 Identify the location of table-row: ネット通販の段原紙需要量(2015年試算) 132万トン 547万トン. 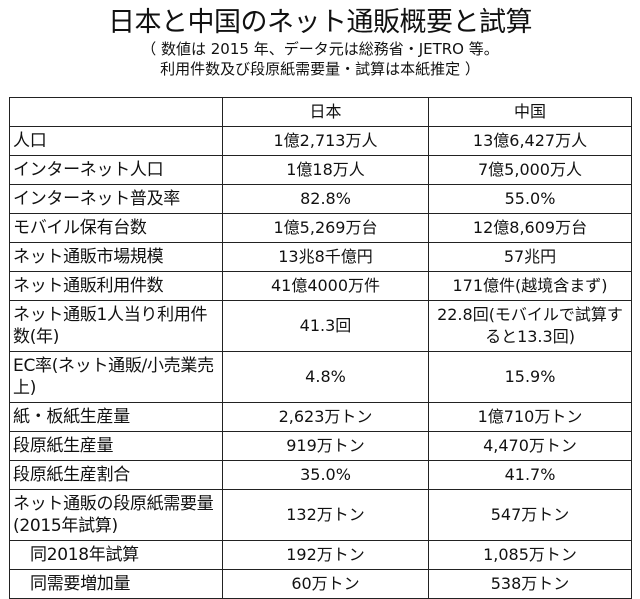
(320, 515).